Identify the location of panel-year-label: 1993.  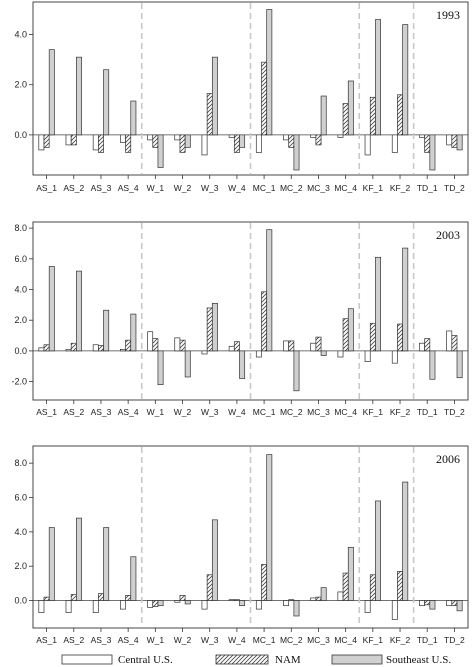
(448, 15).